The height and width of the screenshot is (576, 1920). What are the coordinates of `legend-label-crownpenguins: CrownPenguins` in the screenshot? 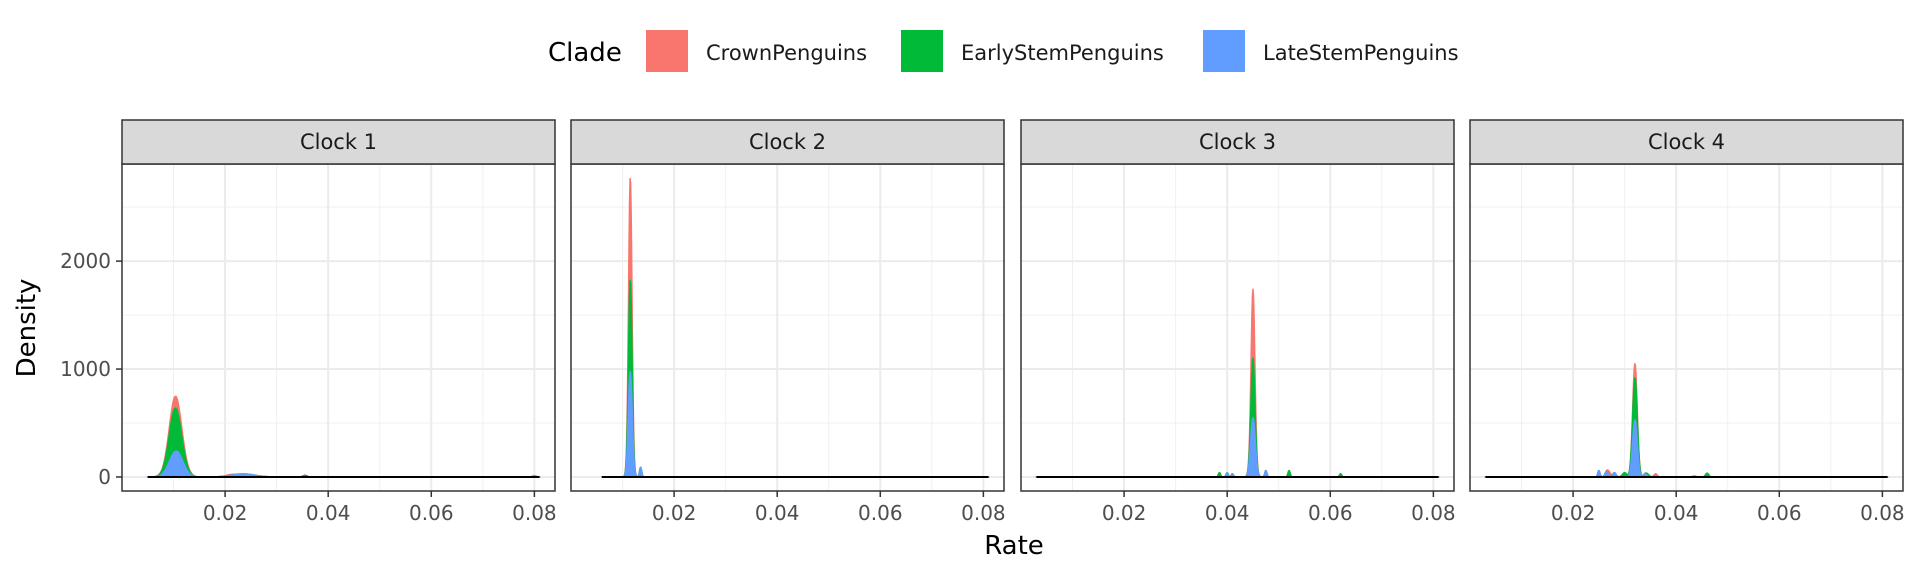 It's located at (786, 53).